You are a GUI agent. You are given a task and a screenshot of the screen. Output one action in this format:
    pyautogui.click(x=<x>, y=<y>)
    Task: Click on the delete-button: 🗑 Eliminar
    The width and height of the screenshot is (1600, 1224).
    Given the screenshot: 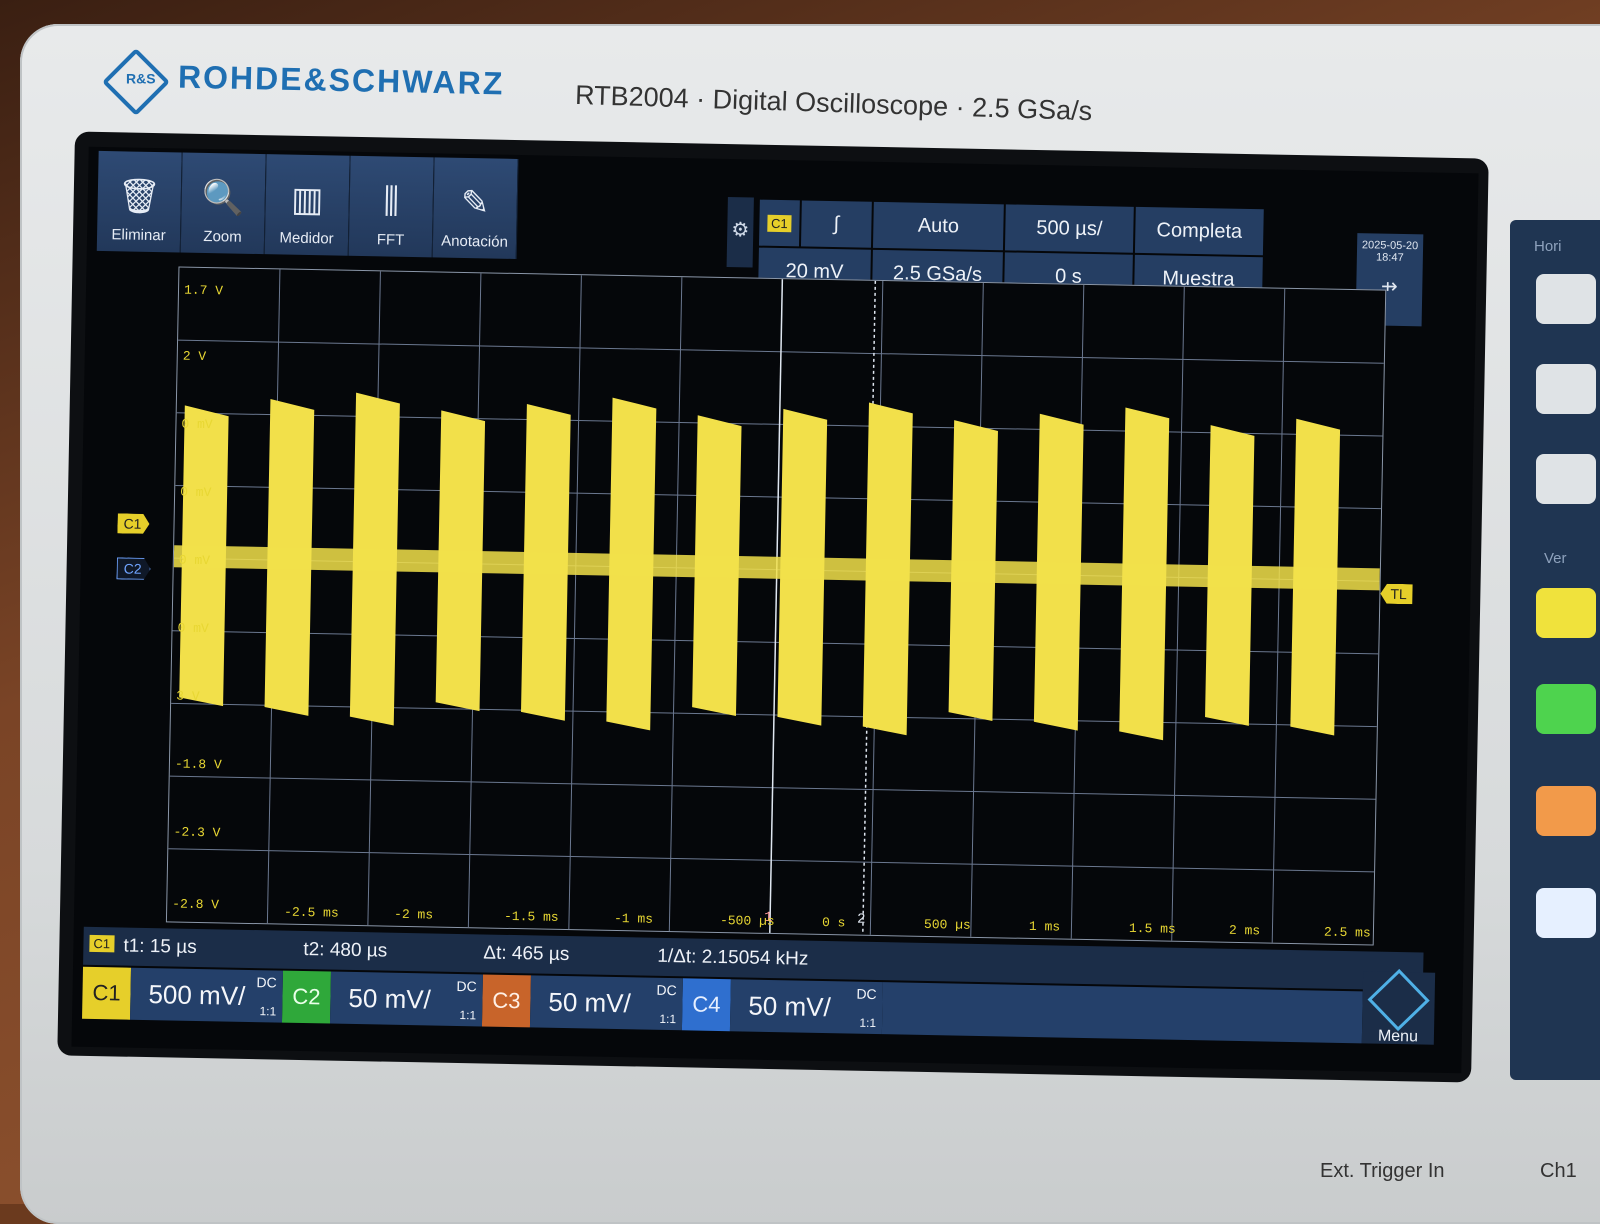 What is the action you would take?
    pyautogui.click(x=139, y=201)
    